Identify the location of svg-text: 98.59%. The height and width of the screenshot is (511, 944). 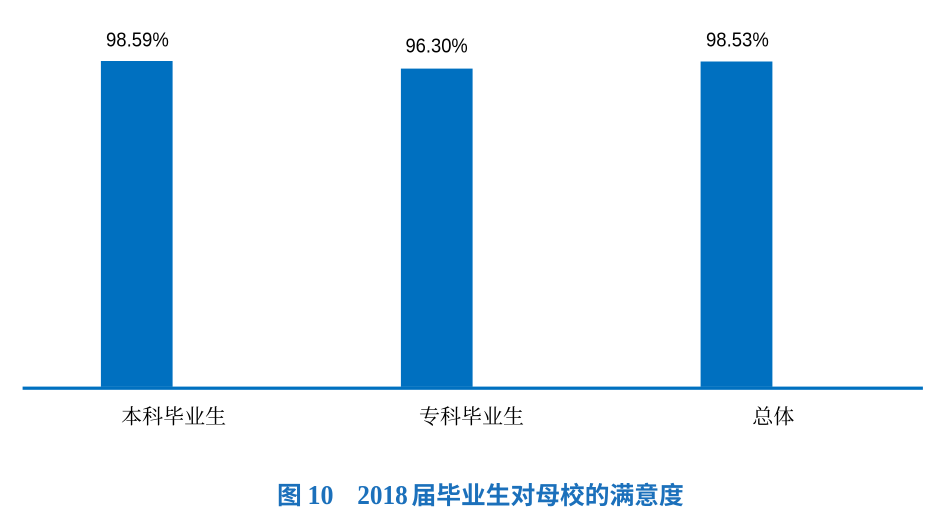
(137, 40).